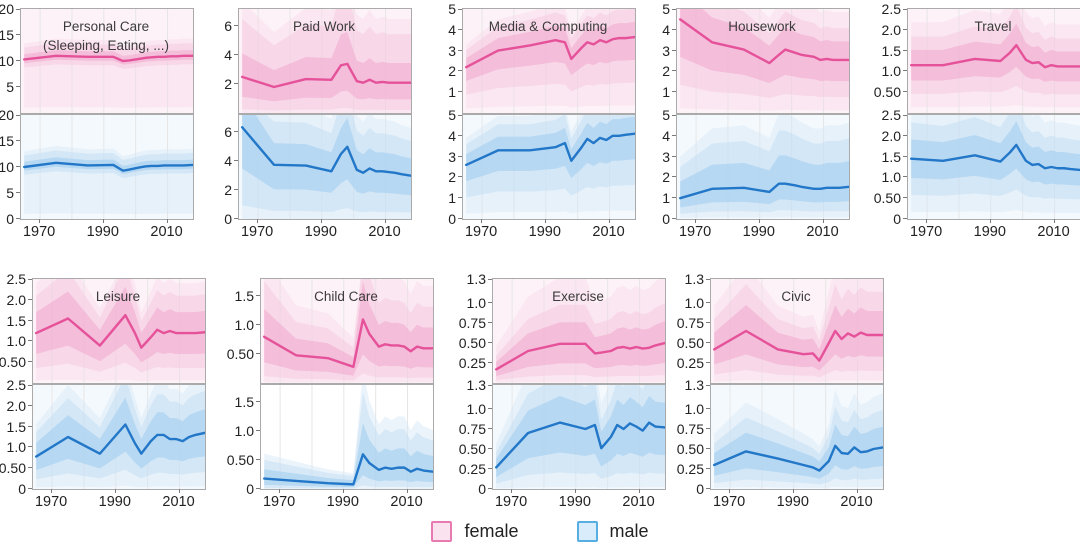 The image size is (1080, 554). What do you see at coordinates (7, 167) in the screenshot?
I see `y-tick-label: 10` at bounding box center [7, 167].